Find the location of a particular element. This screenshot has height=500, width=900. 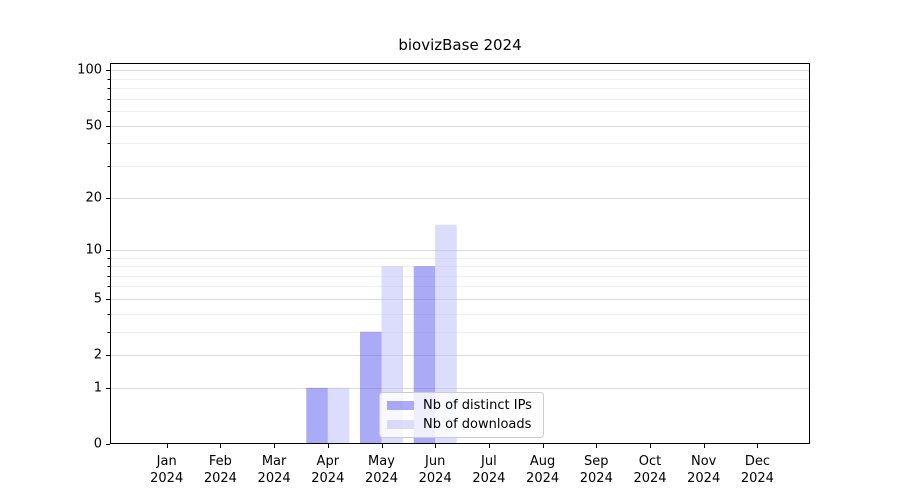

legend-label-distinct-ips: Nb of distinct IPs is located at coordinates (477, 405).